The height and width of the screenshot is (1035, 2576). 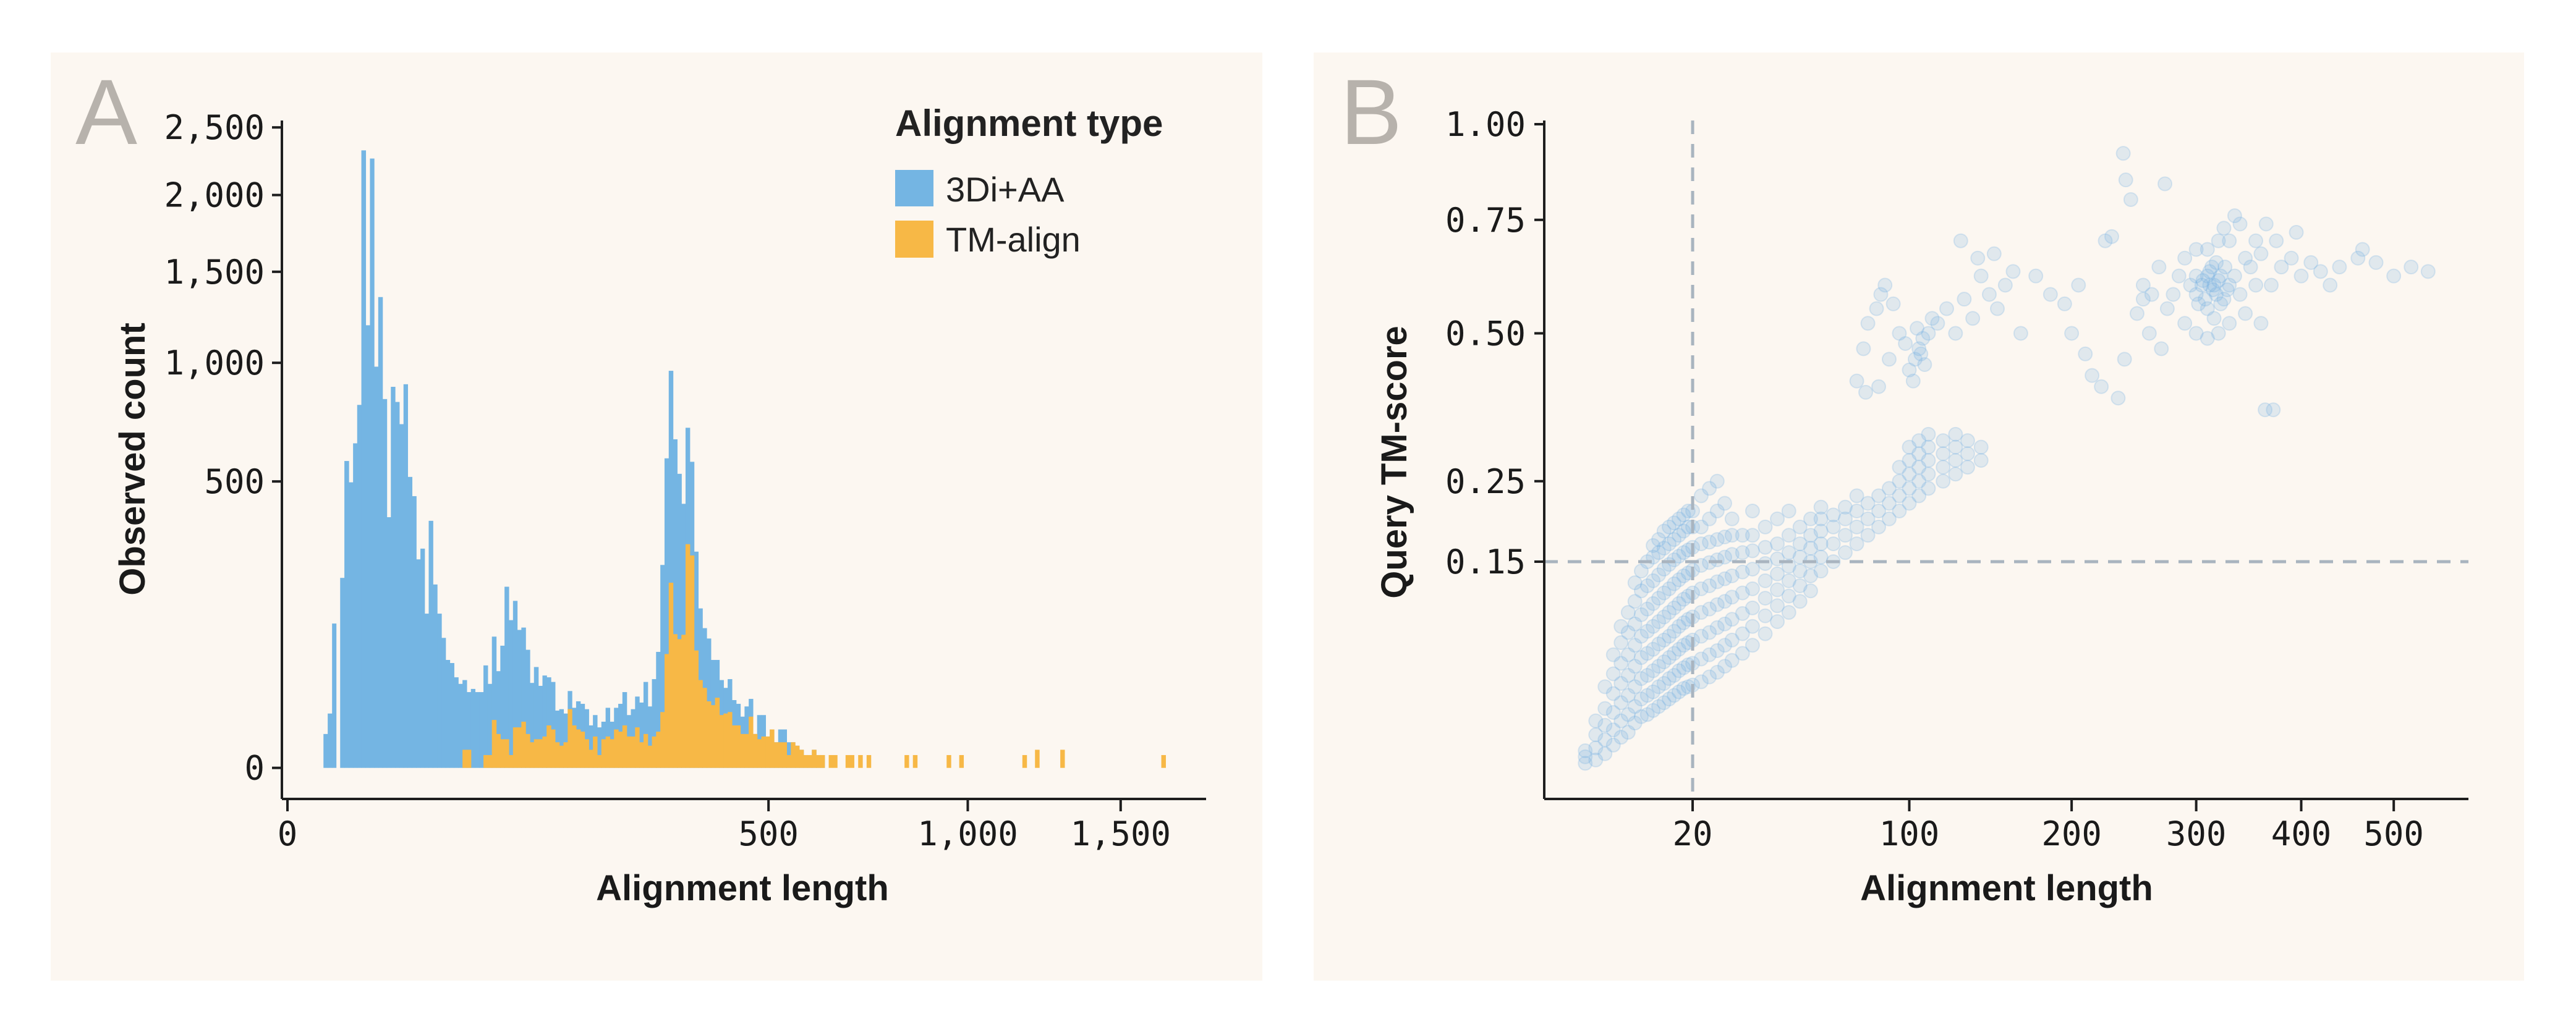 I want to click on legend-swatch-tm-align, so click(x=914, y=240).